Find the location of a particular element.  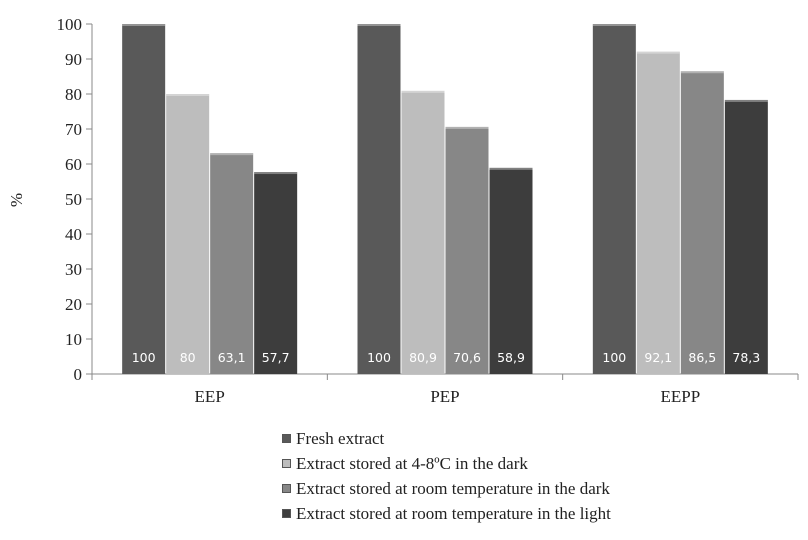

y-tick-label: 20 is located at coordinates (73, 304).